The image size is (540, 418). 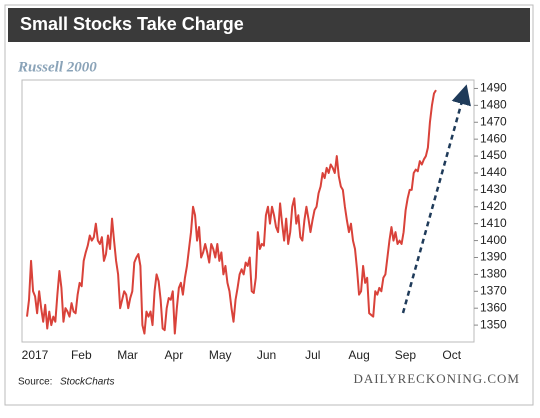 What do you see at coordinates (269, 25) in the screenshot?
I see `header-bar` at bounding box center [269, 25].